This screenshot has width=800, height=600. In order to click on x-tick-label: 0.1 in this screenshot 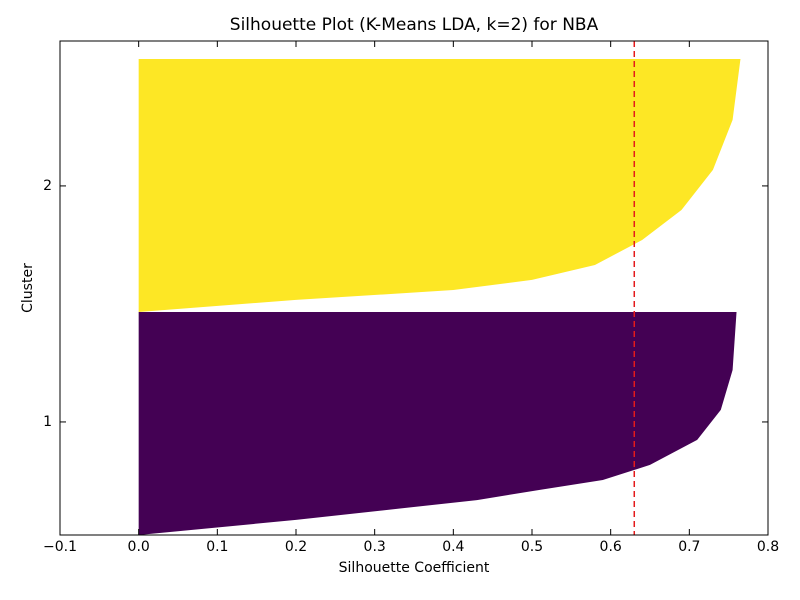, I will do `click(217, 547)`.